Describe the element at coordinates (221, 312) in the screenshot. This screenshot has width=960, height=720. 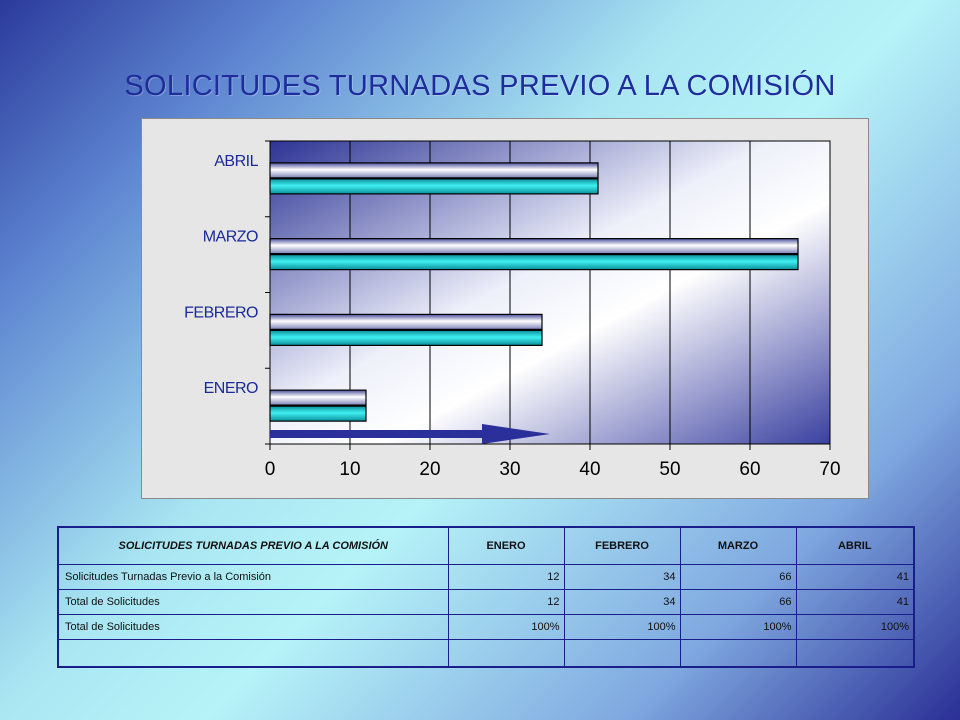
I see `y-tick-label: FEBRERO` at that location.